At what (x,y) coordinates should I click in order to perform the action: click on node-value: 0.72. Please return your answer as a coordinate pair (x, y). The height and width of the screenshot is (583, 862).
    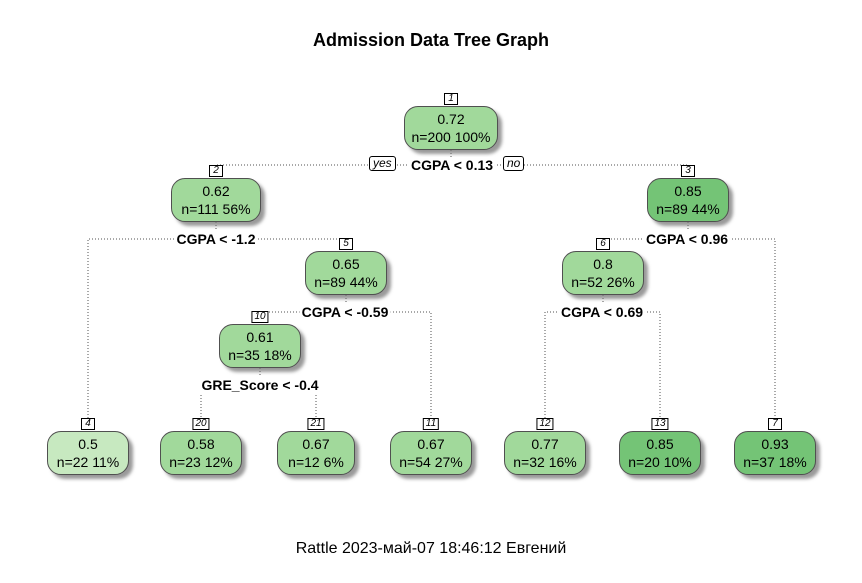
    Looking at the image, I should click on (451, 119).